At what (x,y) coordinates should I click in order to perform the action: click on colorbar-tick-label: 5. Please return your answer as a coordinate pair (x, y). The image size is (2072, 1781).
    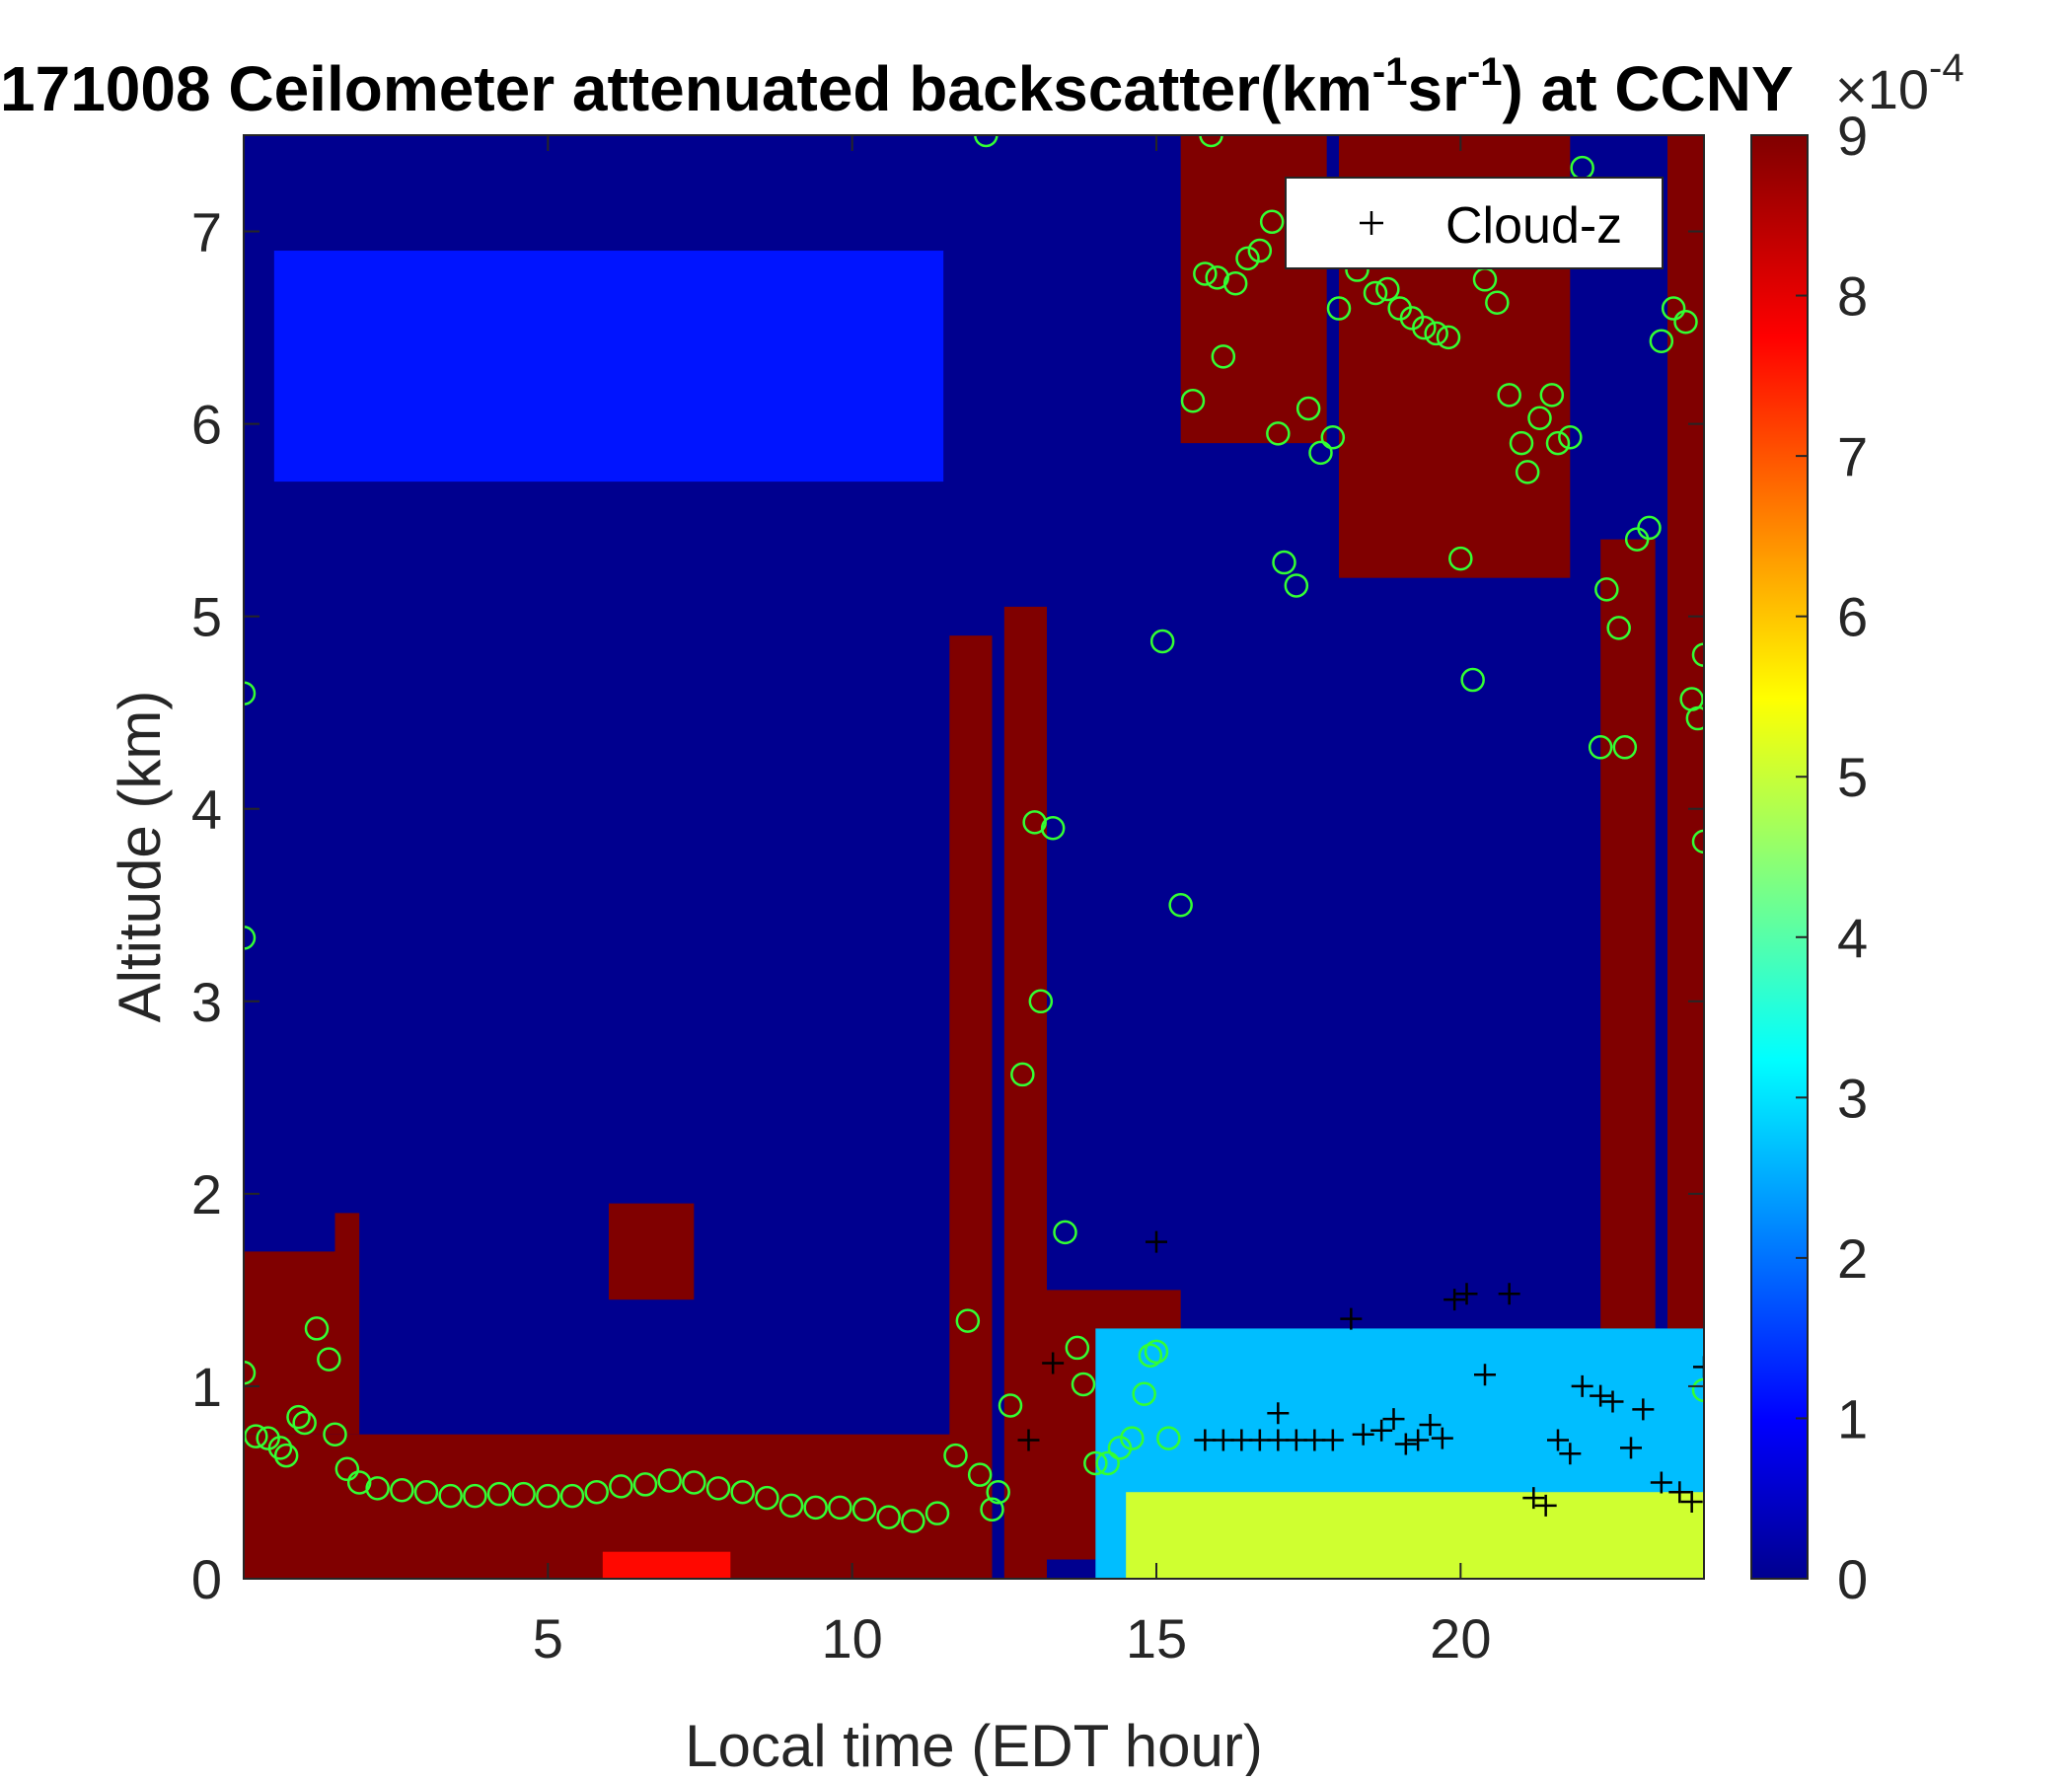
    Looking at the image, I should click on (1853, 777).